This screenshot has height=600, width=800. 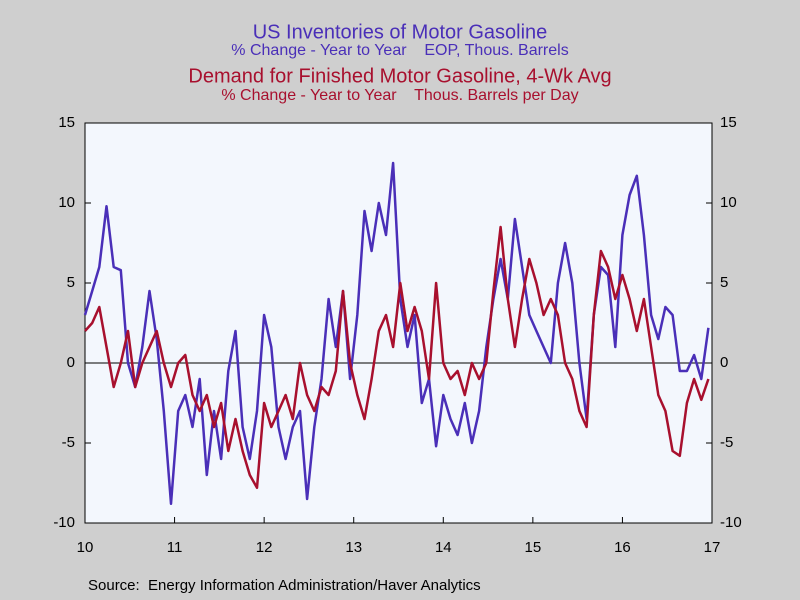 What do you see at coordinates (731, 522) in the screenshot?
I see `y2-tick-label: -10` at bounding box center [731, 522].